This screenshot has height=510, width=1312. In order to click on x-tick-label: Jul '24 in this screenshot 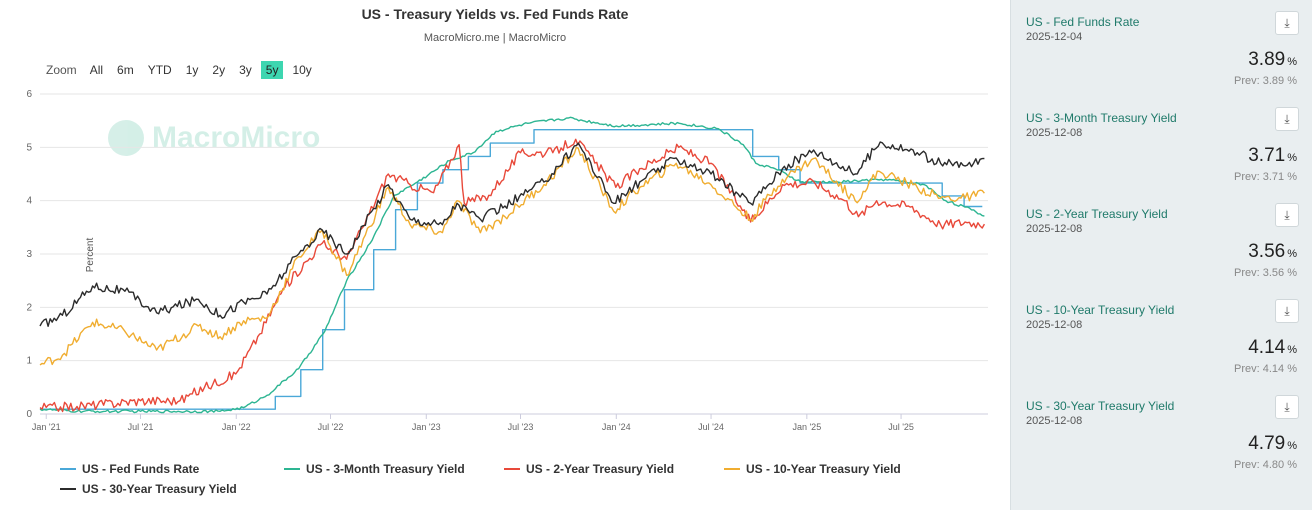, I will do `click(711, 427)`.